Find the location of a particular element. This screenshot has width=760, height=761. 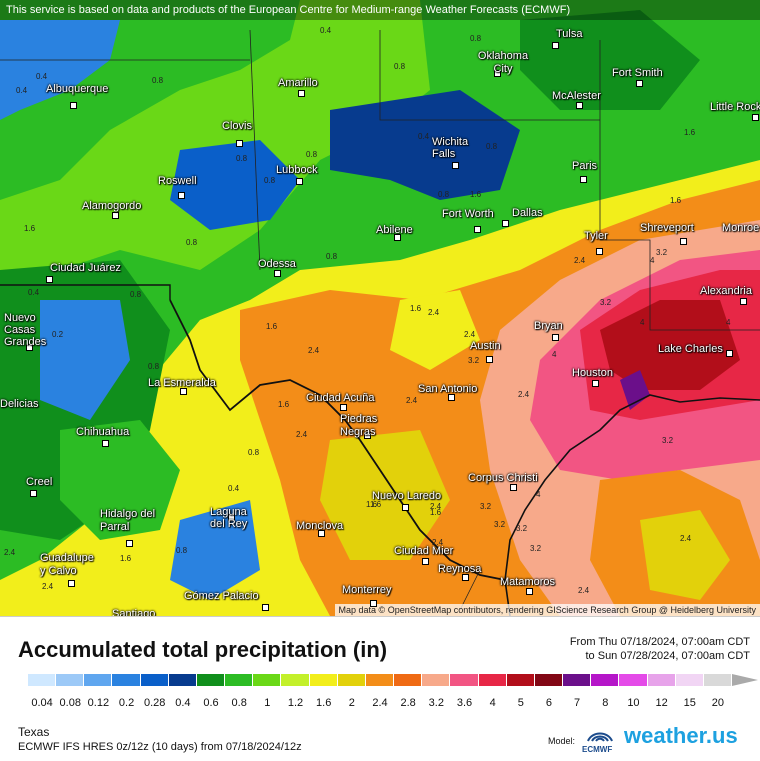

city-label: Alamogordo is located at coordinates (112, 206).